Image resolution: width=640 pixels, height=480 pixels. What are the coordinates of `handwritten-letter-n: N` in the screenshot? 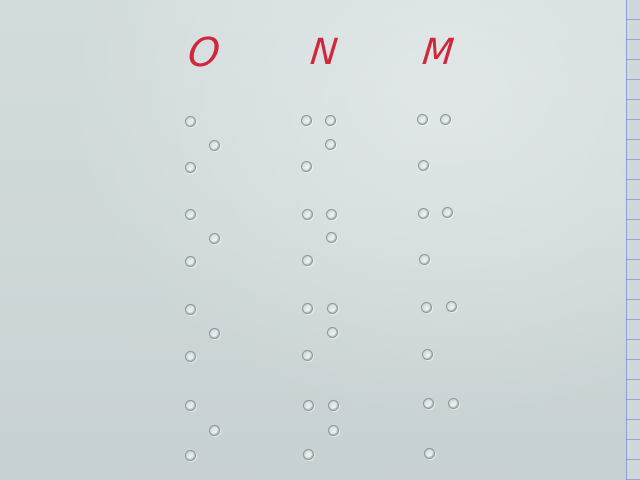 It's located at (324, 52).